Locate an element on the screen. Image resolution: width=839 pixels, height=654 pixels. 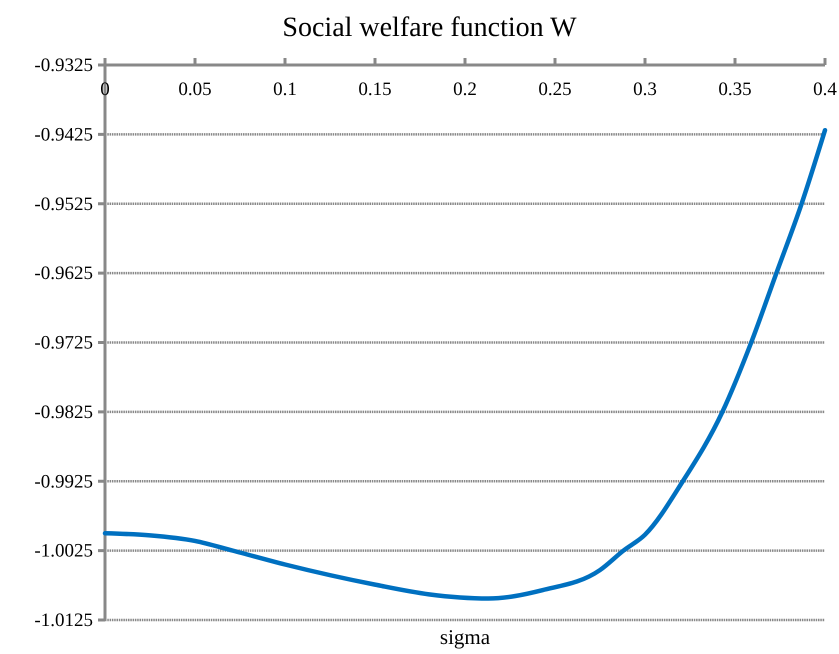
y-tick-label: -0.9325 is located at coordinates (63, 65).